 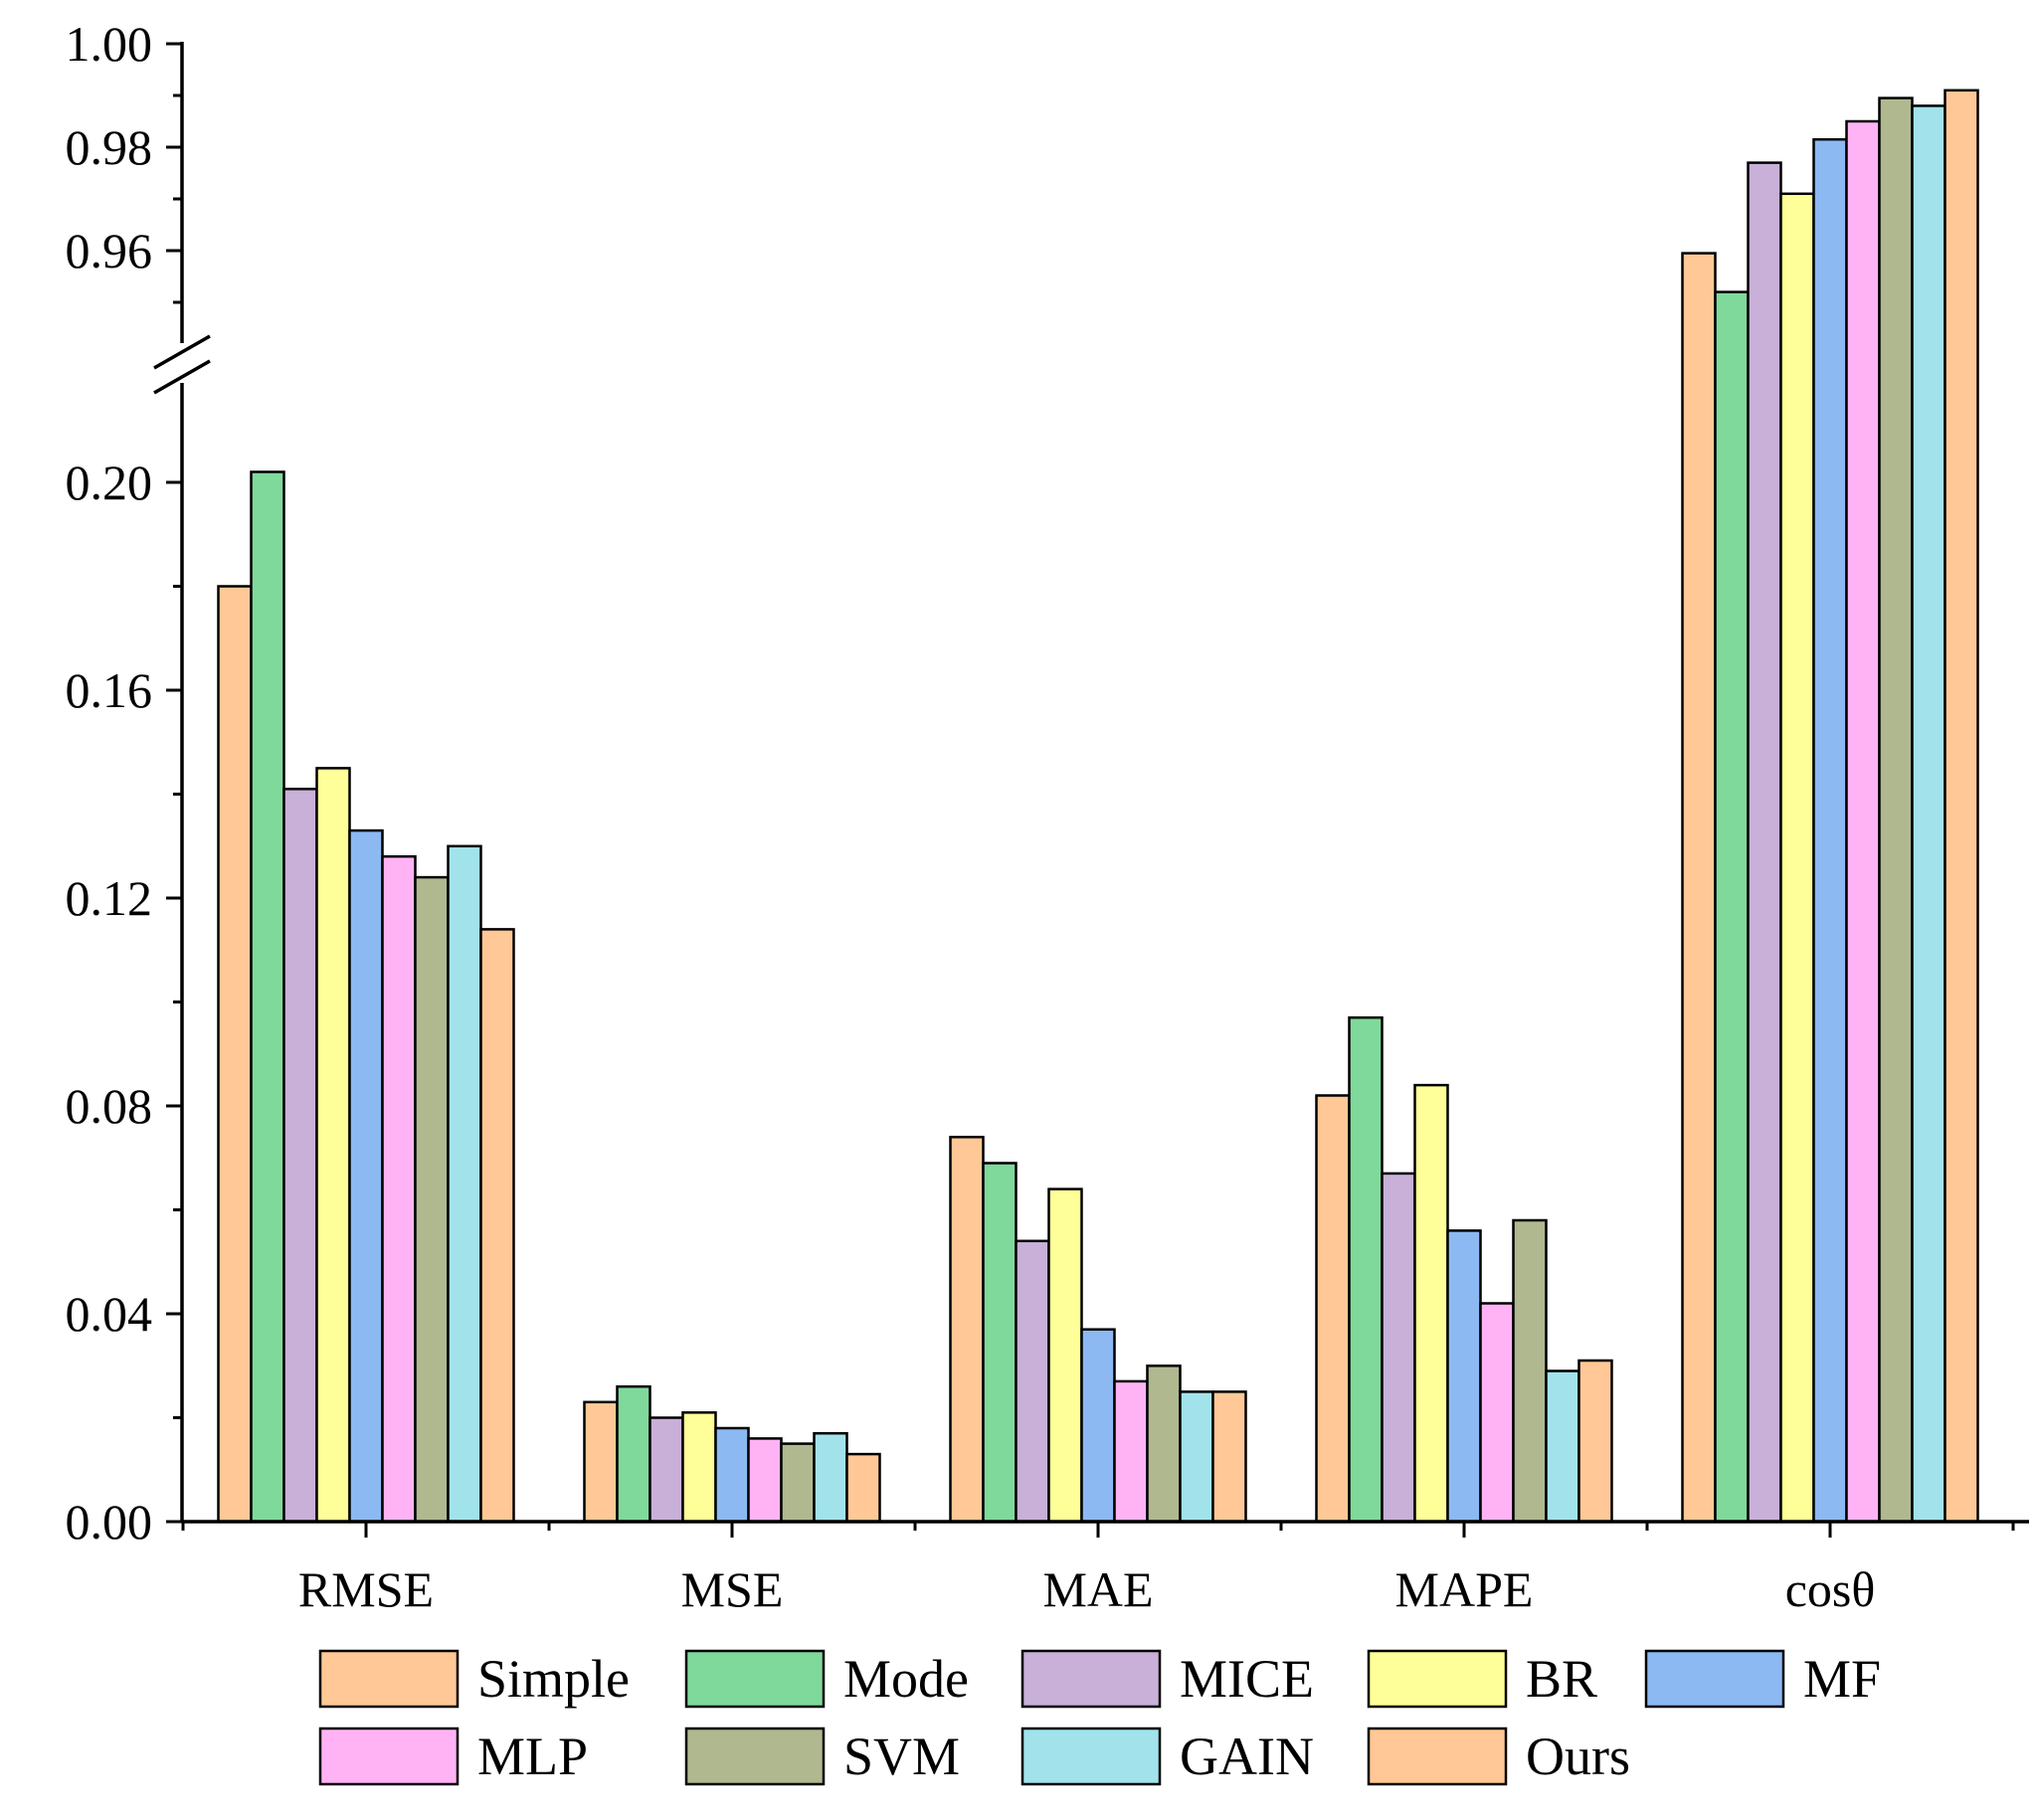 What do you see at coordinates (1131, 1451) in the screenshot?
I see `bar-mae-mlp` at bounding box center [1131, 1451].